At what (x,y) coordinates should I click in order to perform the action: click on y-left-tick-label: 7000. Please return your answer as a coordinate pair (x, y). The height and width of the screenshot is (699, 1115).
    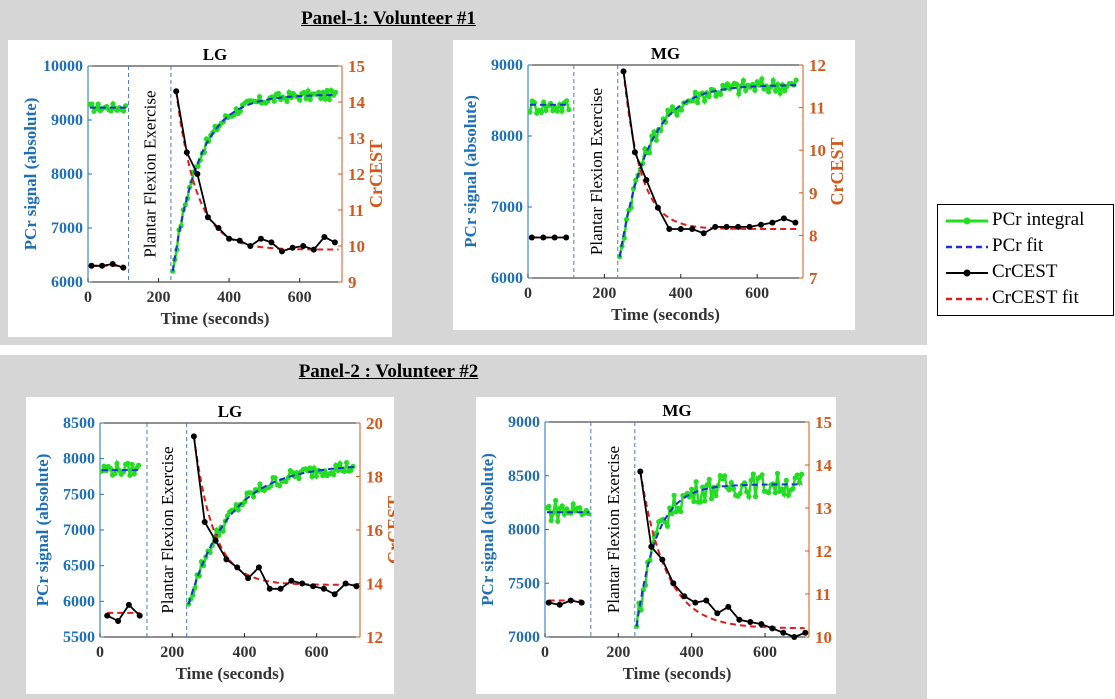
    Looking at the image, I should click on (79, 530).